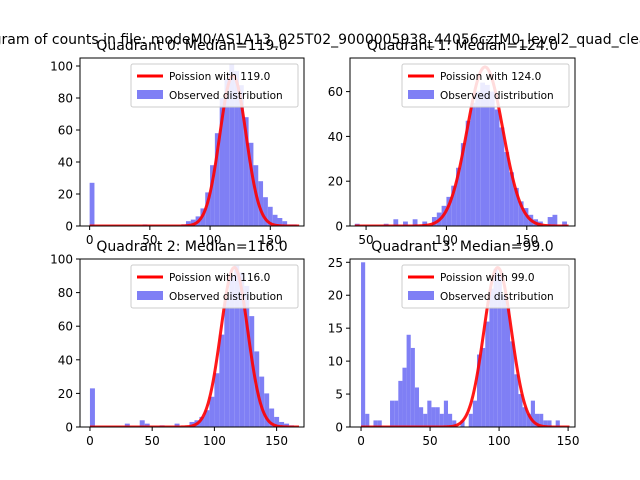 Image resolution: width=640 pixels, height=480 pixels. What do you see at coordinates (339, 428) in the screenshot?
I see `quadrant-3-y-tick-label: 0` at bounding box center [339, 428].